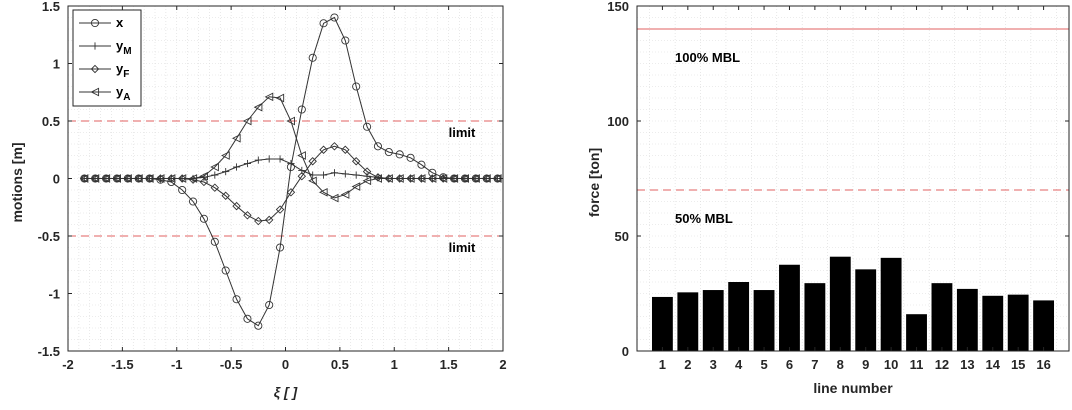 The height and width of the screenshot is (410, 1072). I want to click on x-tick-label: 4, so click(739, 364).